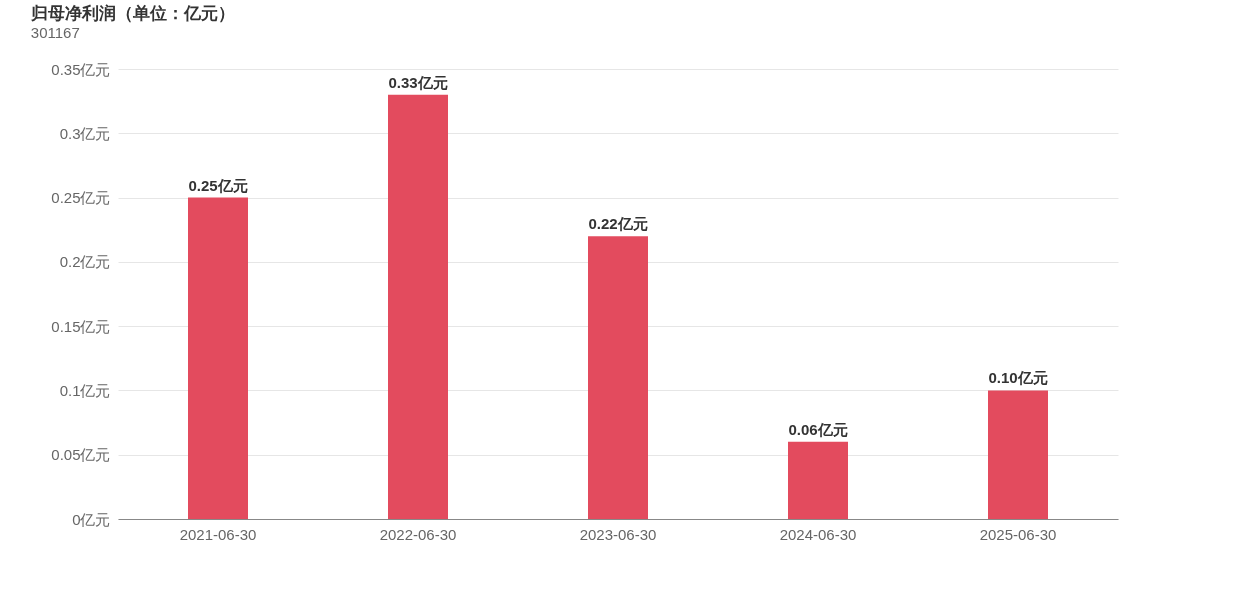  I want to click on x-tick-label: 2021-06-30, so click(218, 534).